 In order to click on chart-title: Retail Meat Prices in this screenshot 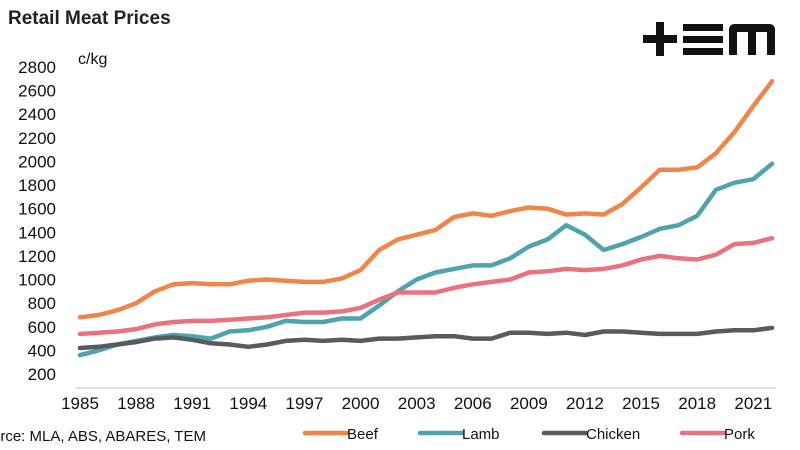, I will do `click(89, 18)`.